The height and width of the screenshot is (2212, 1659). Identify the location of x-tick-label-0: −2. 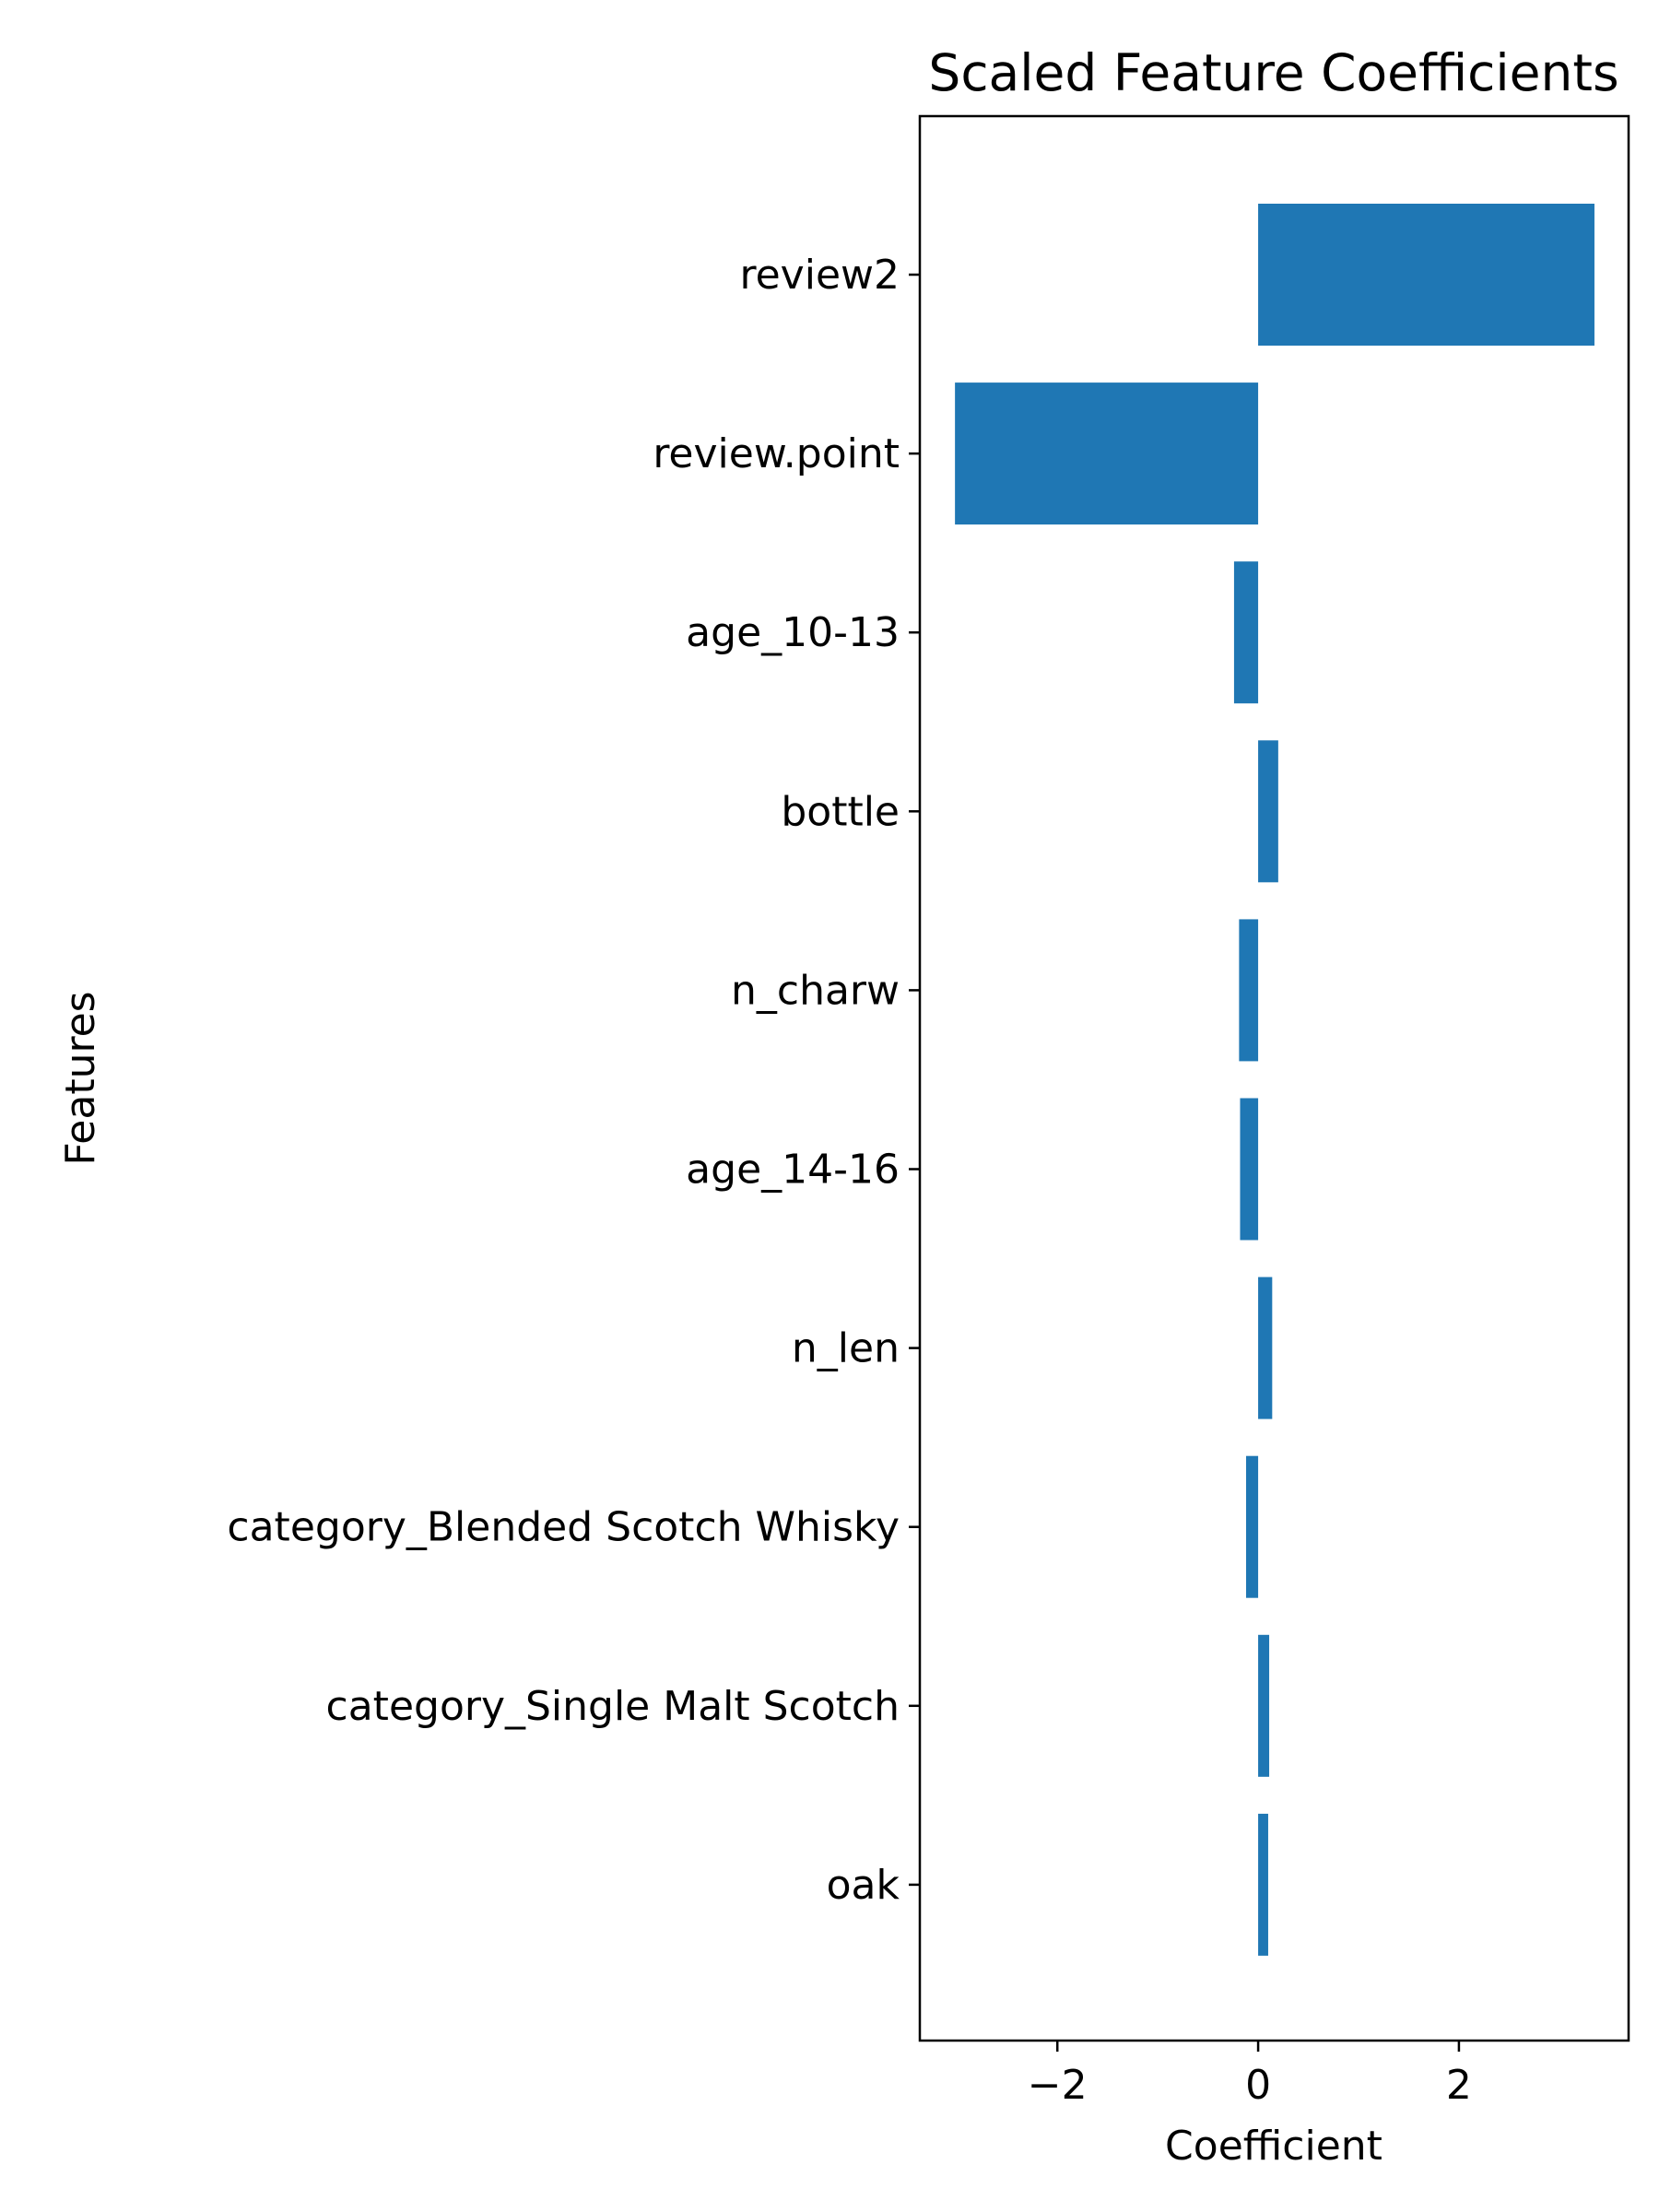
(1058, 2085).